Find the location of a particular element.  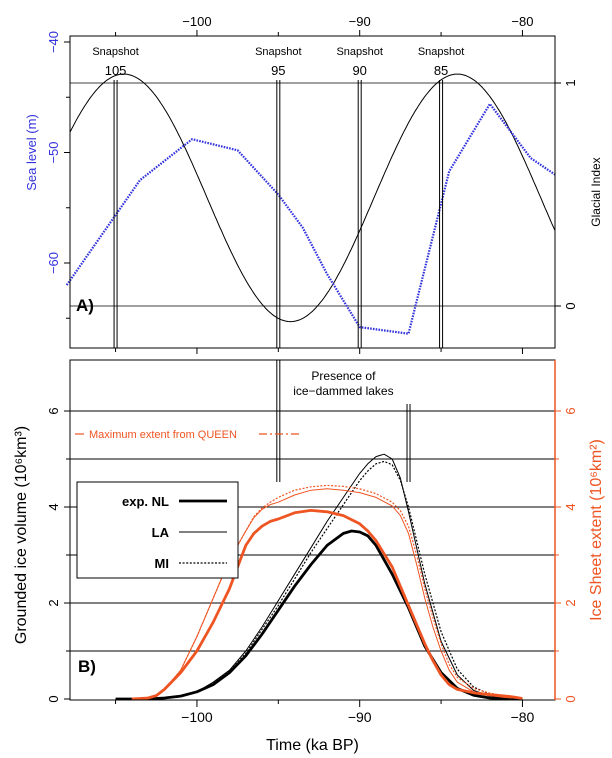

x-tick-label-top: −90 is located at coordinates (360, 21).